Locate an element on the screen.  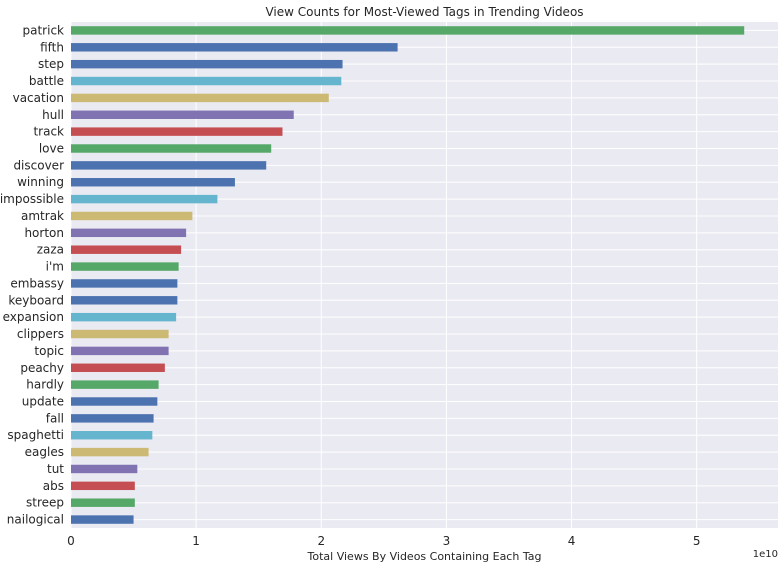
y-tick-label: update is located at coordinates (43, 402).